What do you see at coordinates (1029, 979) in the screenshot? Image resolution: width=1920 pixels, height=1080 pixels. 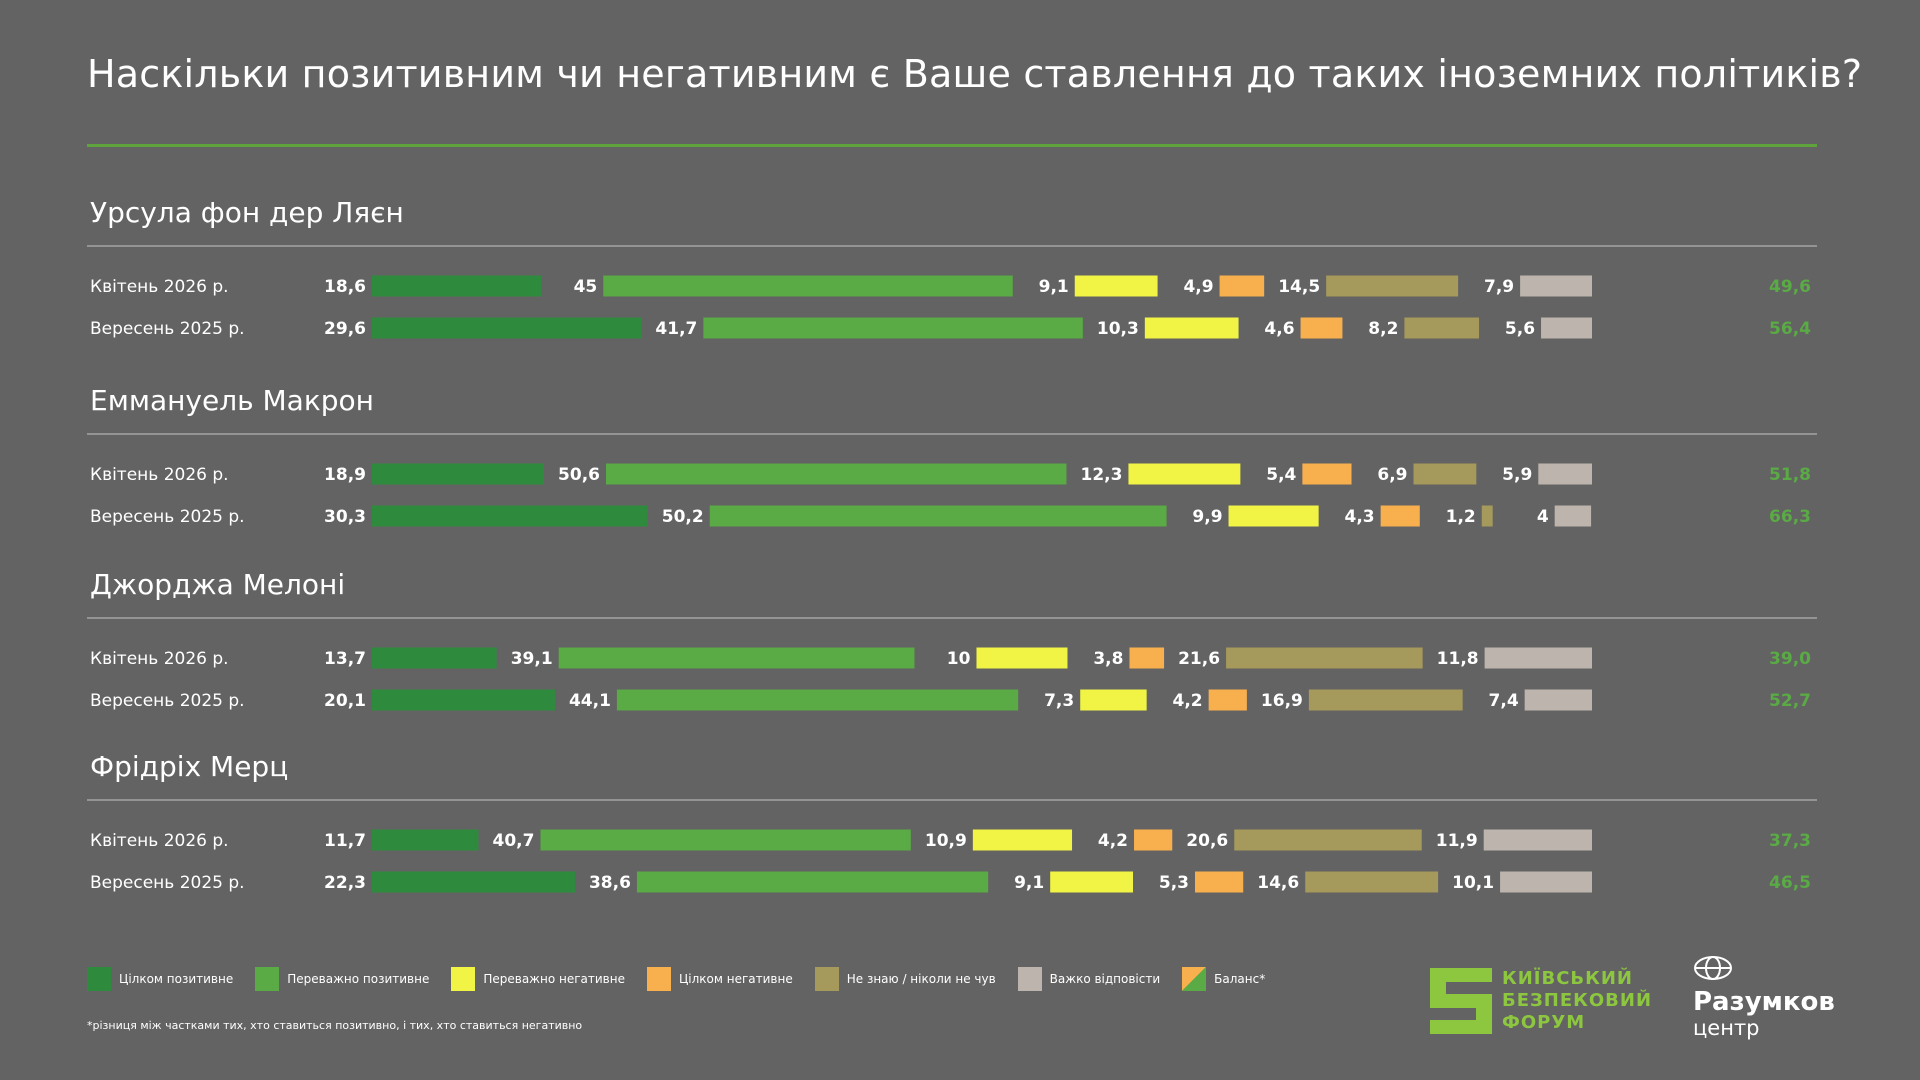 I see `legend-swatch-hard-to-say` at bounding box center [1029, 979].